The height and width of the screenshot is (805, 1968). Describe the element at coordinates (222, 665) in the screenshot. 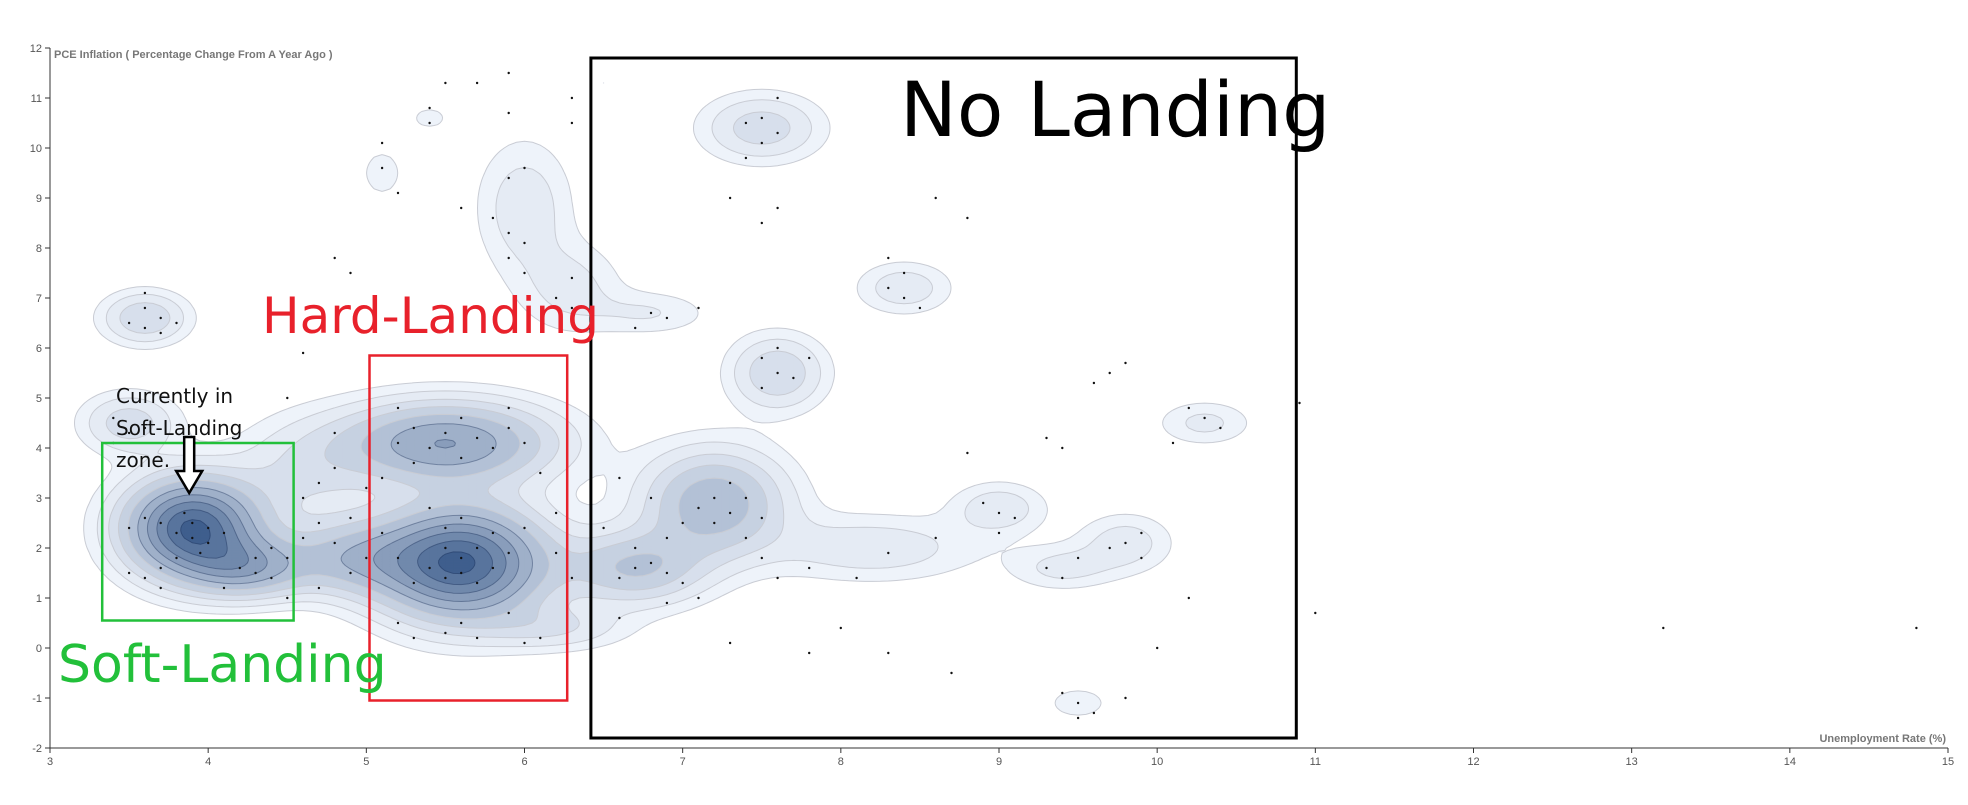

I see `soft-landing-label: Soft-Landing` at that location.